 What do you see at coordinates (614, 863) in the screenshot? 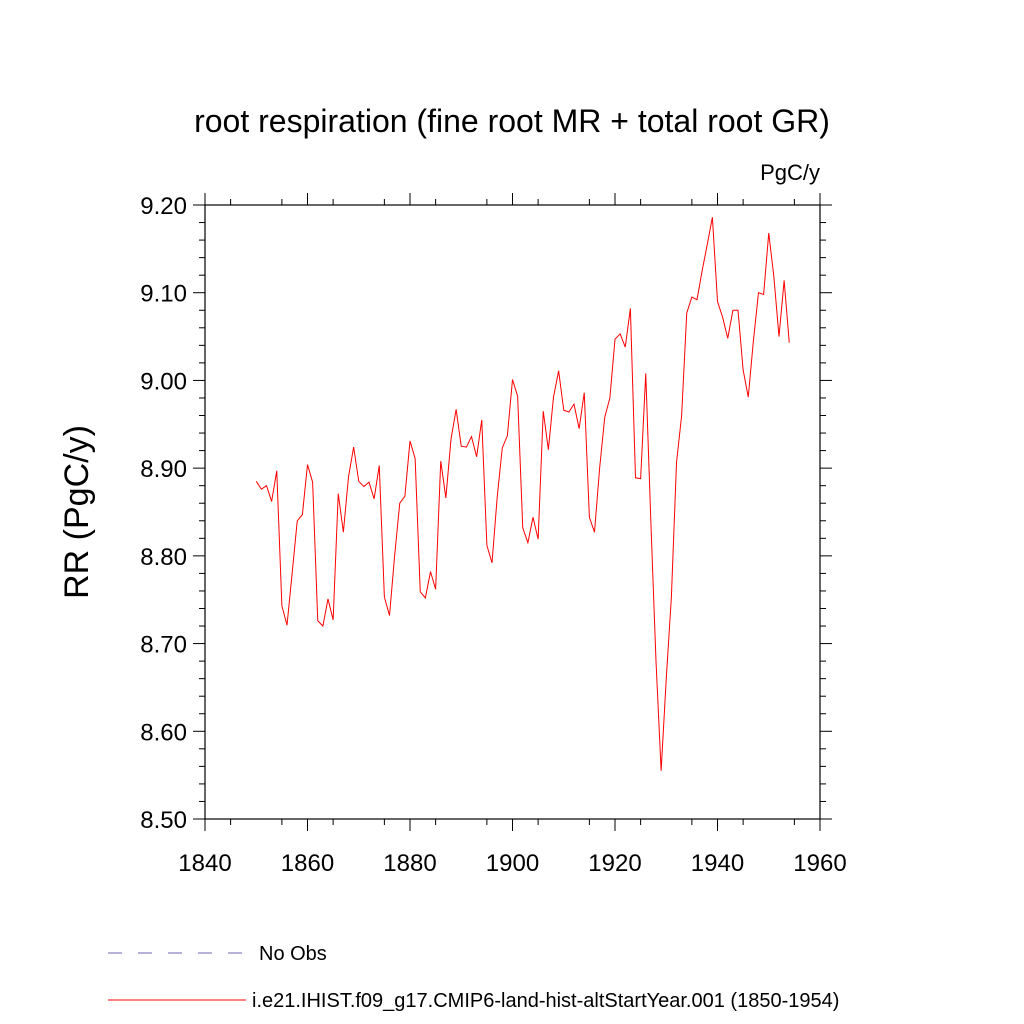
I see `x-tick-label: 1920` at bounding box center [614, 863].